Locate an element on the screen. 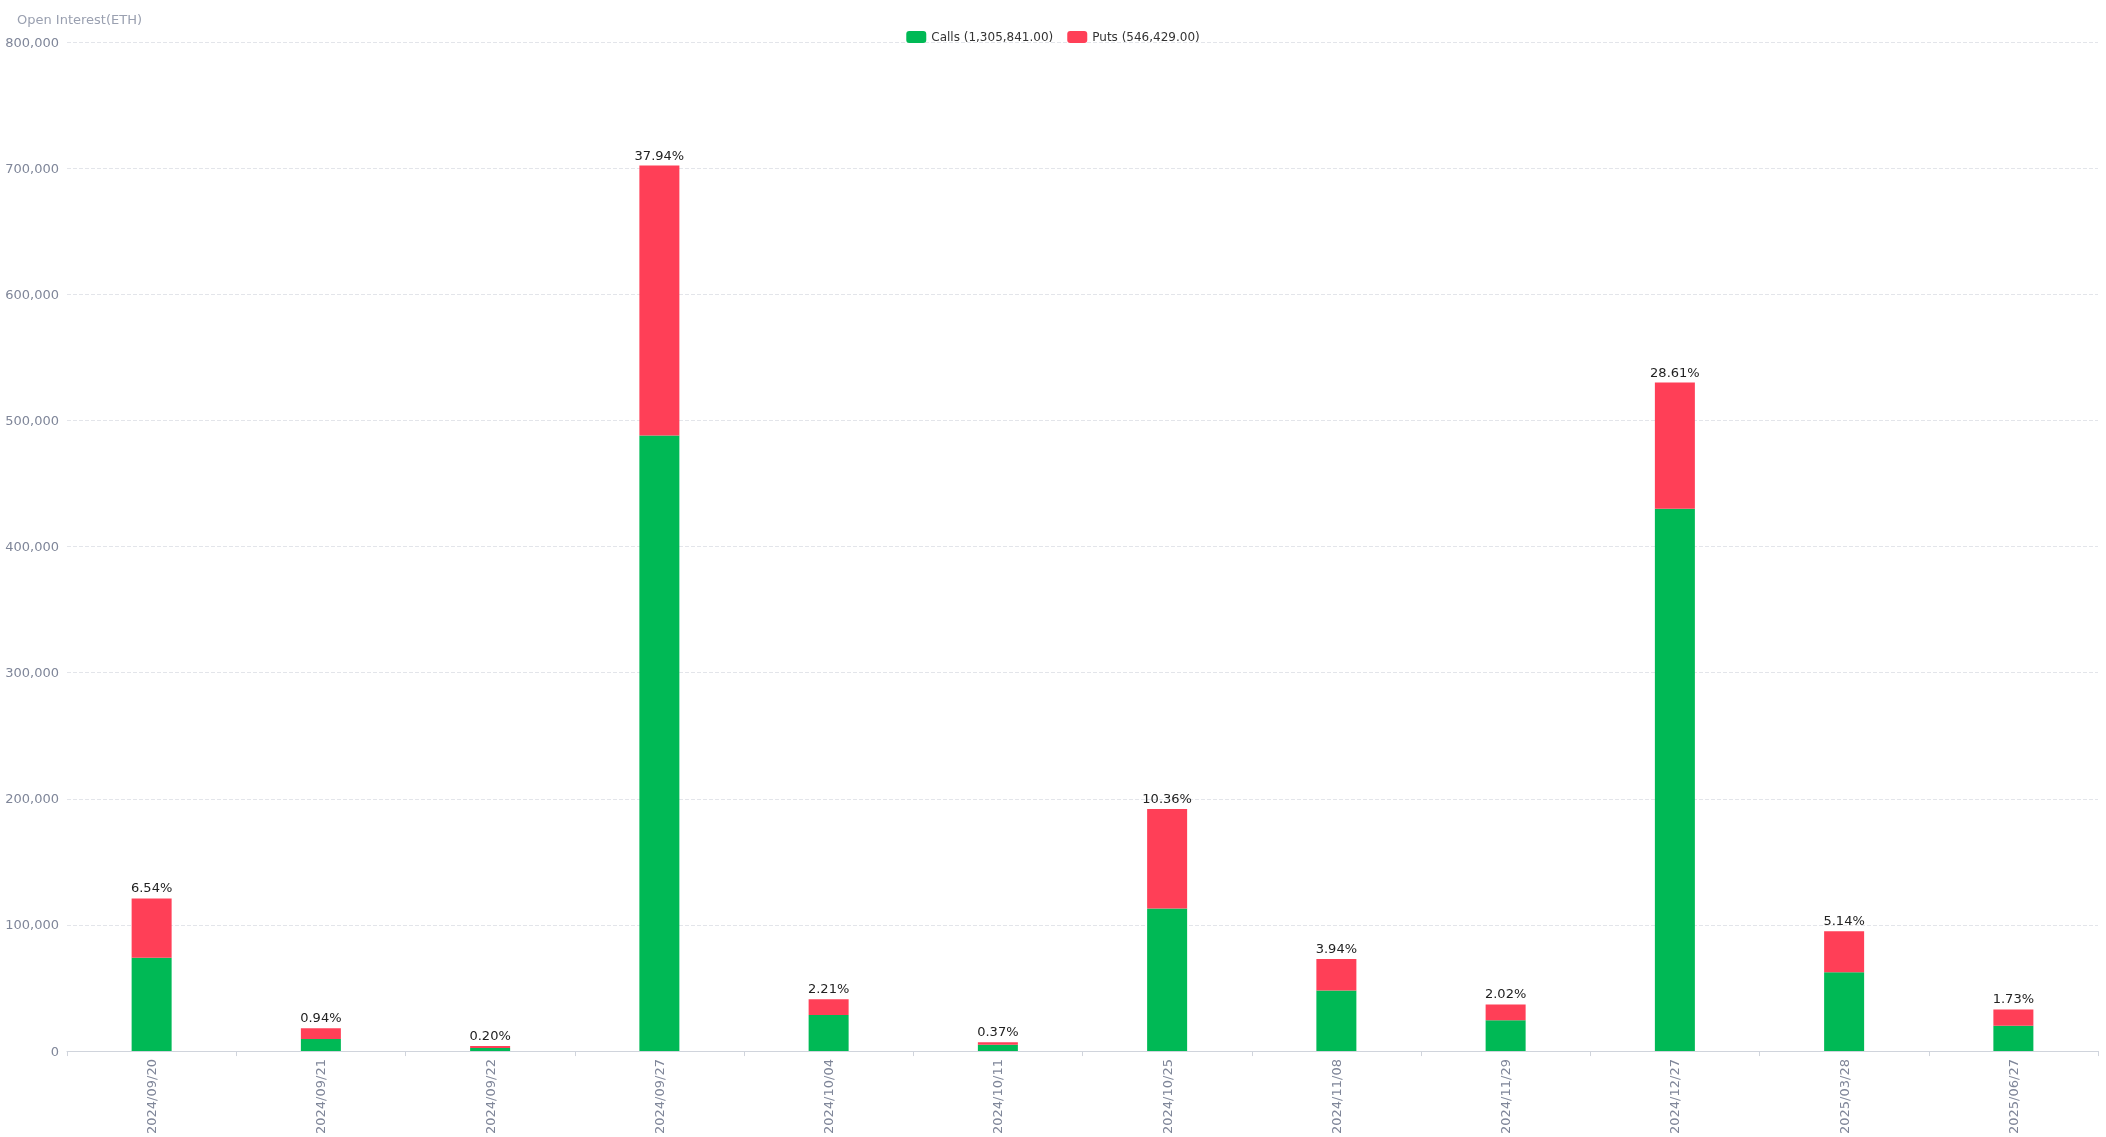  annotation: 0.37% is located at coordinates (998, 1032).